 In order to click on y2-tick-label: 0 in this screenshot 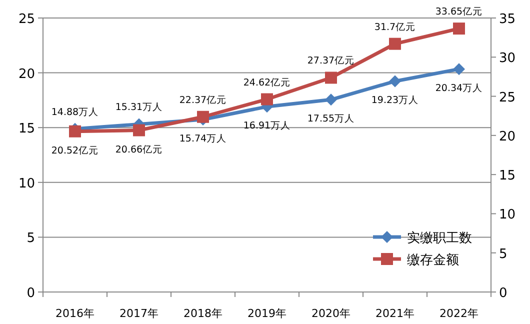, I will do `click(503, 293)`.